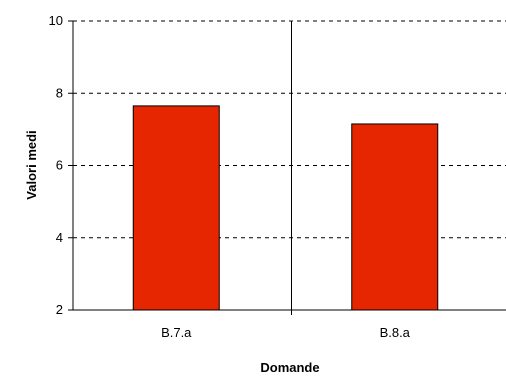 The height and width of the screenshot is (381, 506). Describe the element at coordinates (59, 237) in the screenshot. I see `y-tick-label-4: 4` at that location.